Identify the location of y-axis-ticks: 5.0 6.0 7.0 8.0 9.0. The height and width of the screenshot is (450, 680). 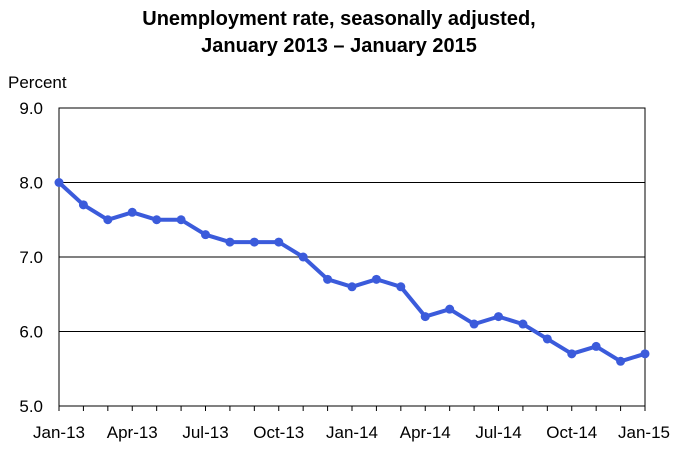
(31, 257).